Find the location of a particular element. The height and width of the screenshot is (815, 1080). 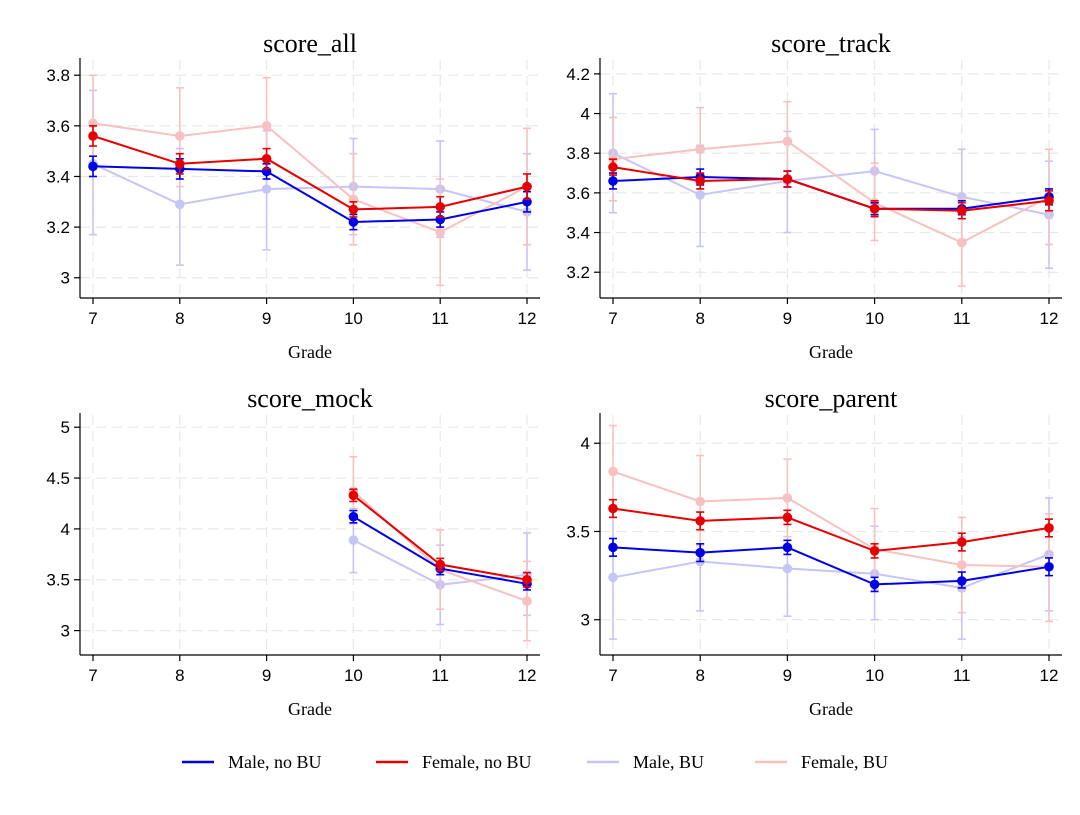

legend-label: Male, no BU is located at coordinates (275, 762).